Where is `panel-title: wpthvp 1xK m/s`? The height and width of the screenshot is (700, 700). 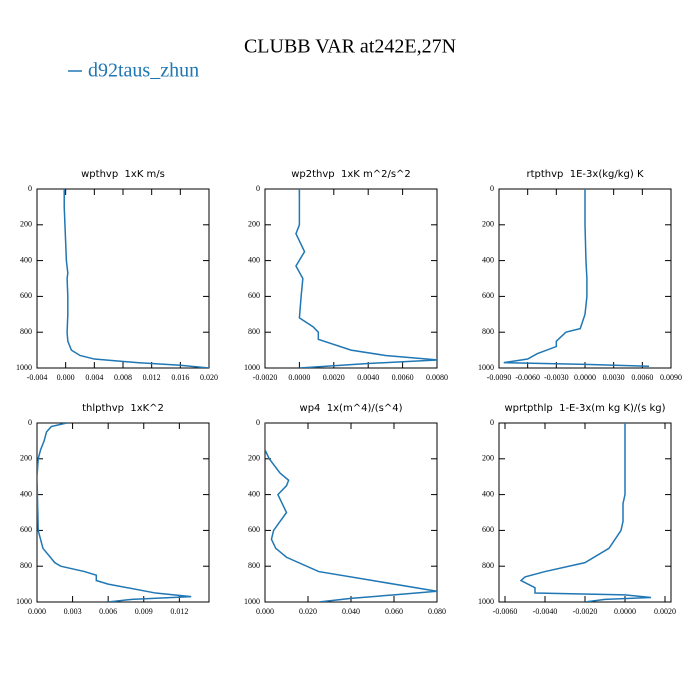 panel-title: wpthvp 1xK m/s is located at coordinates (123, 174).